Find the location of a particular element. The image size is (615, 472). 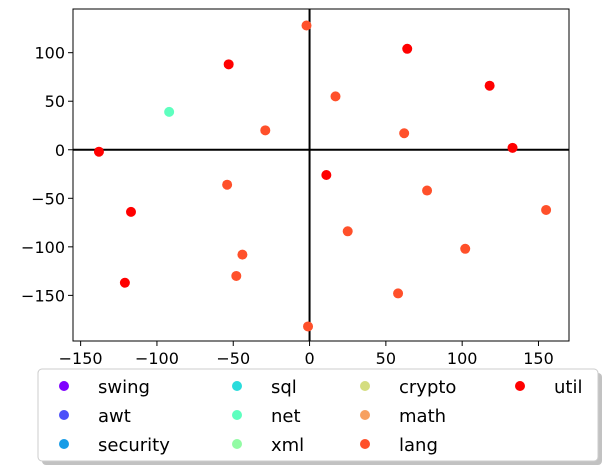

x-tick-label: −50 is located at coordinates (233, 358).